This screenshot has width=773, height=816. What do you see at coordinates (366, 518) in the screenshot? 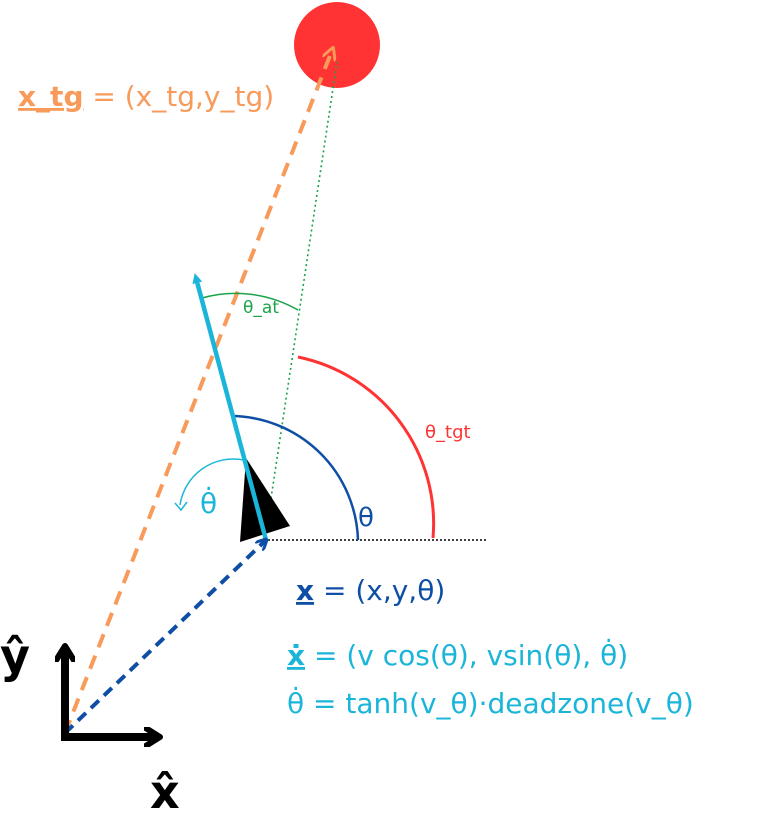
I see `theta-label: θ` at bounding box center [366, 518].